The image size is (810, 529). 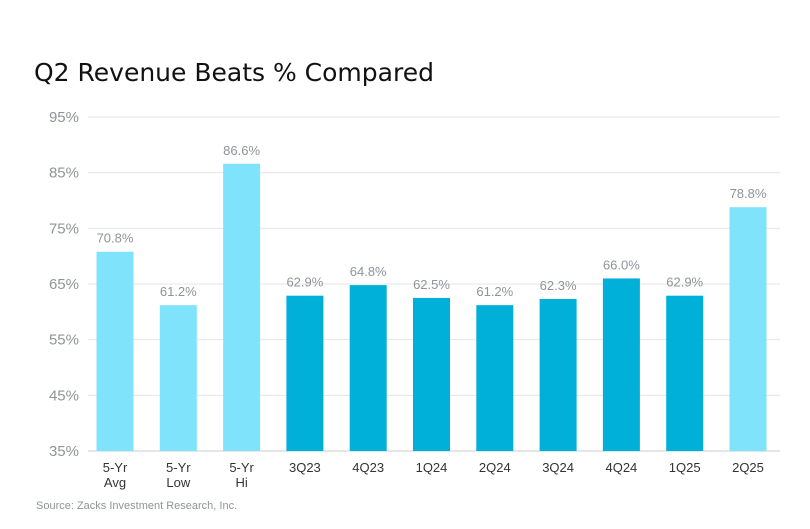 What do you see at coordinates (621, 467) in the screenshot?
I see `x-tick-label: 4Q24` at bounding box center [621, 467].